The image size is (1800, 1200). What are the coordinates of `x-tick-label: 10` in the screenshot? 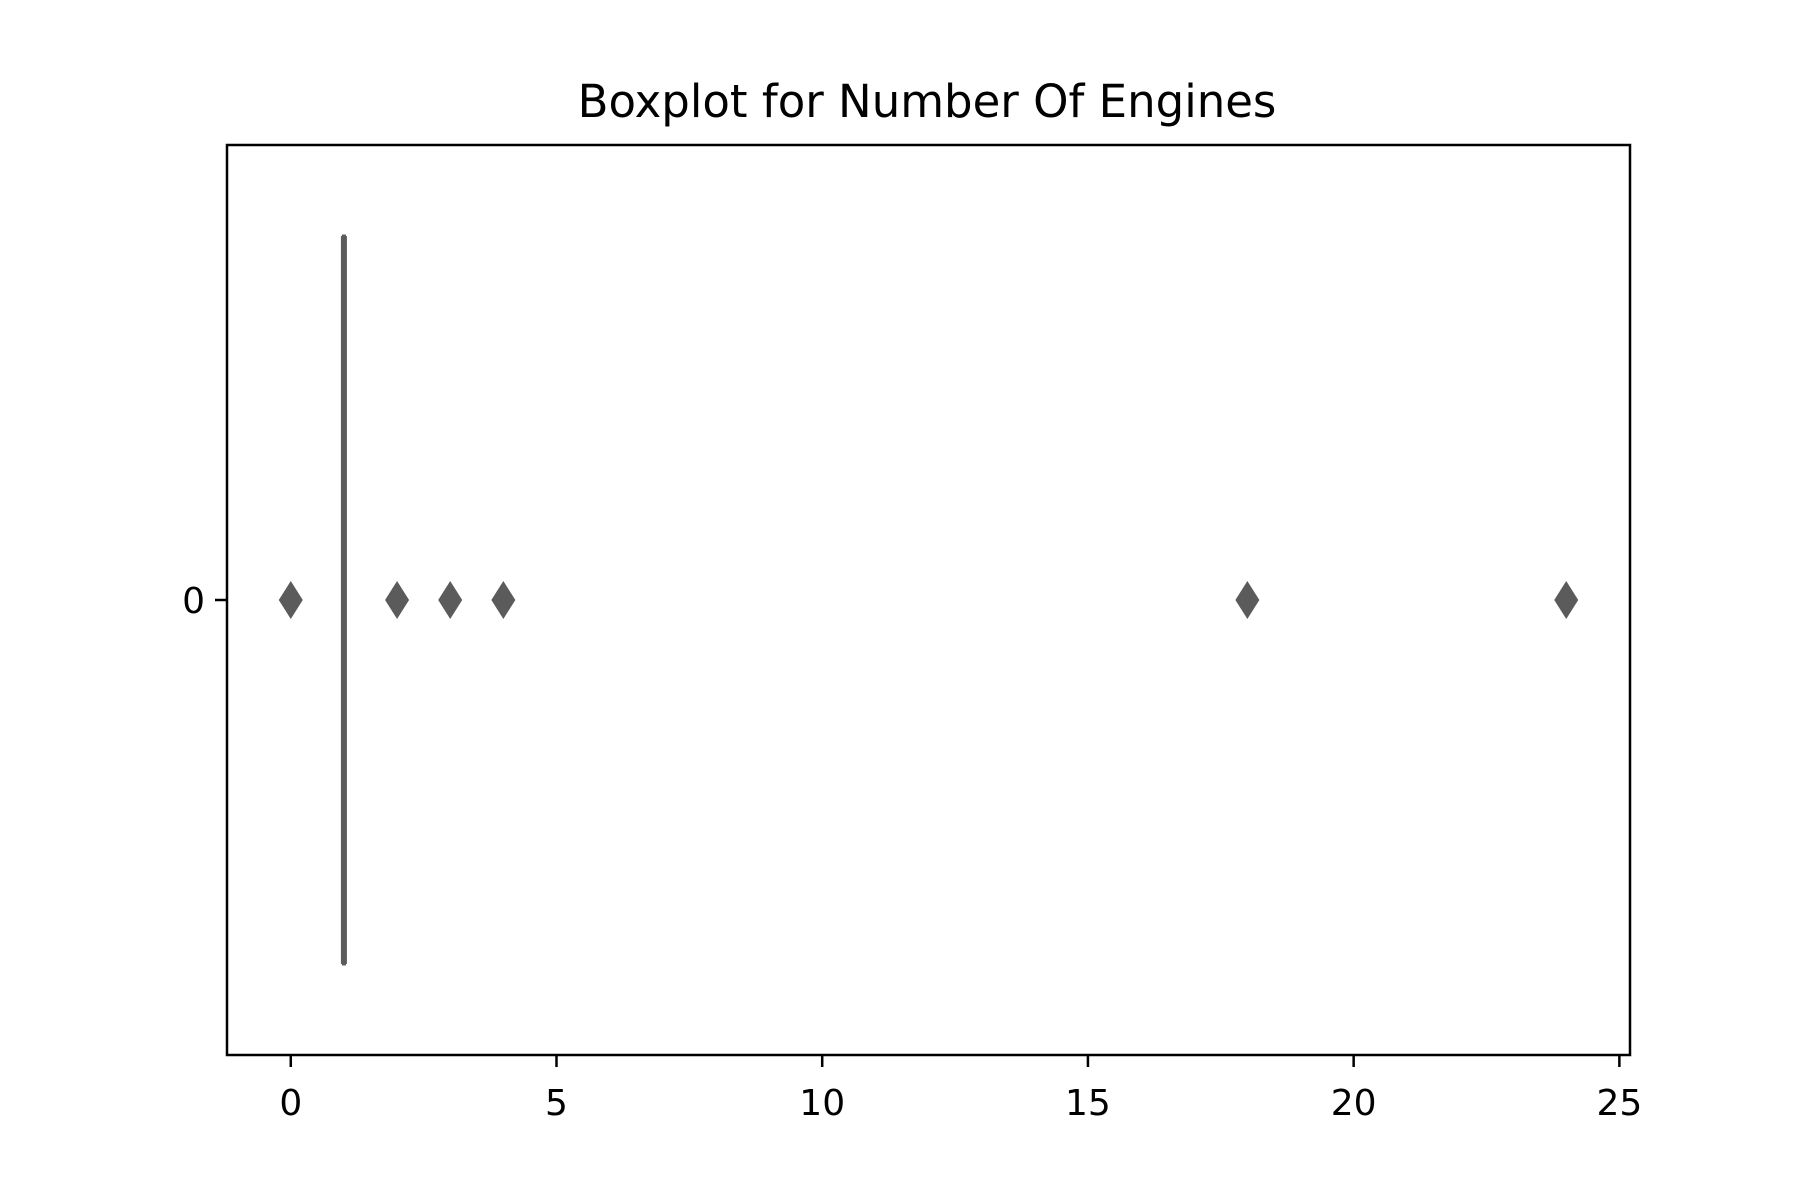 It's located at (822, 1103).